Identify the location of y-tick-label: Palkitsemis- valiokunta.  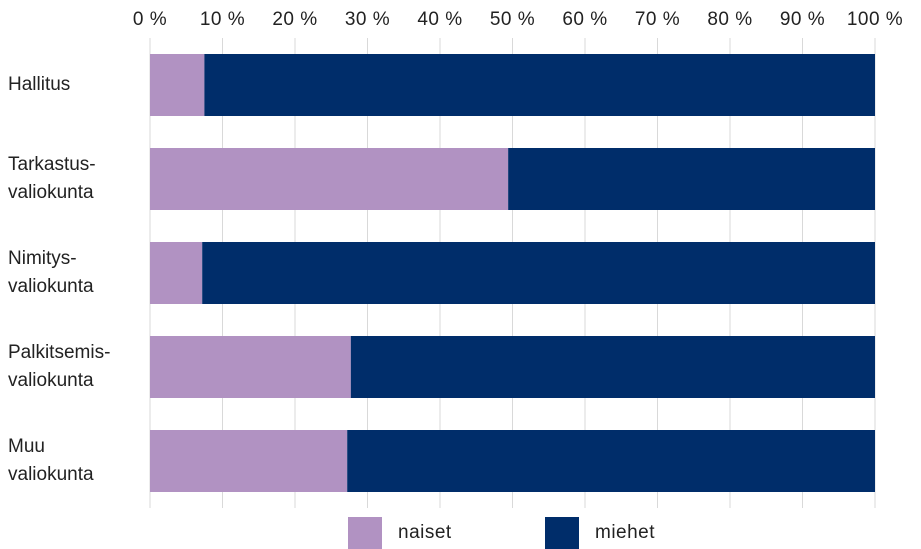
(59, 366).